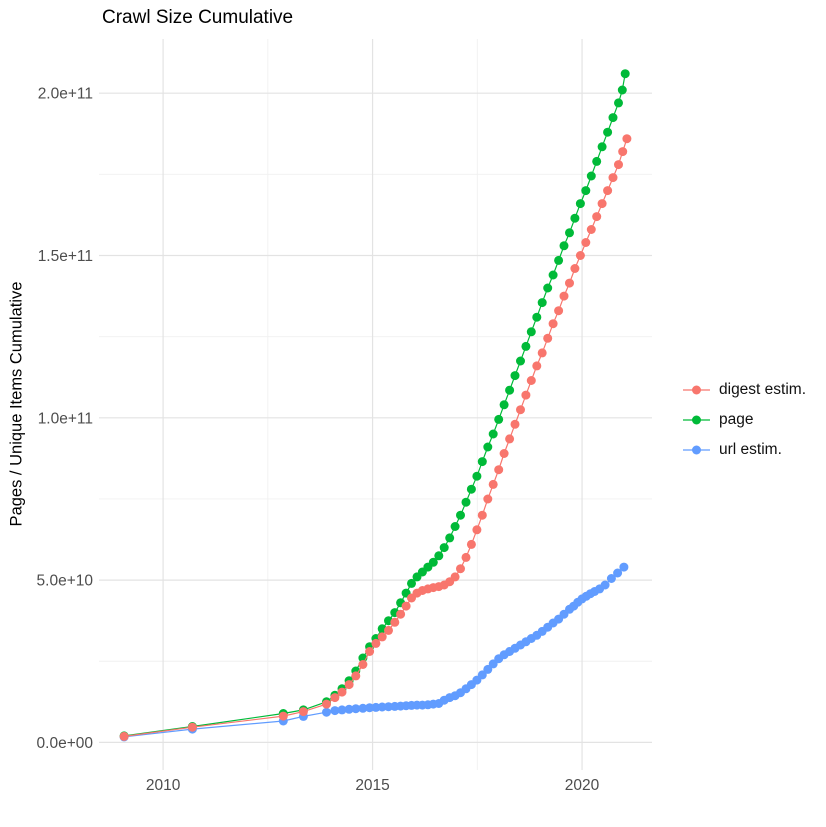 Image resolution: width=826 pixels, height=827 pixels. What do you see at coordinates (65, 94) in the screenshot?
I see `y-tick-label: 2.0e+11` at bounding box center [65, 94].